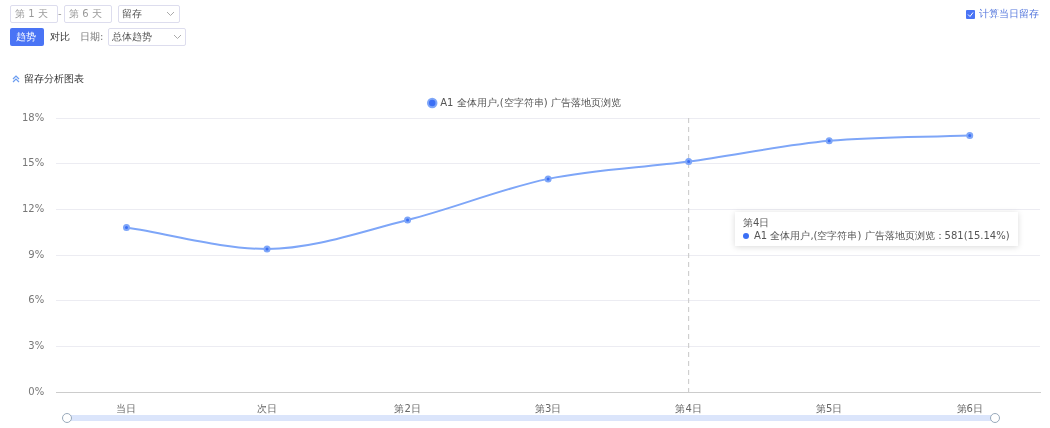 This screenshot has width=1050, height=428. What do you see at coordinates (33, 208) in the screenshot?
I see `y-tick-label: 12%` at bounding box center [33, 208].